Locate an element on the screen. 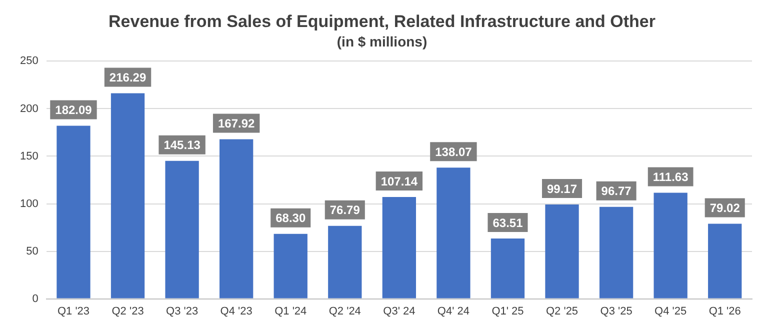 The height and width of the screenshot is (332, 768). data-label: 182.09 is located at coordinates (73, 110).